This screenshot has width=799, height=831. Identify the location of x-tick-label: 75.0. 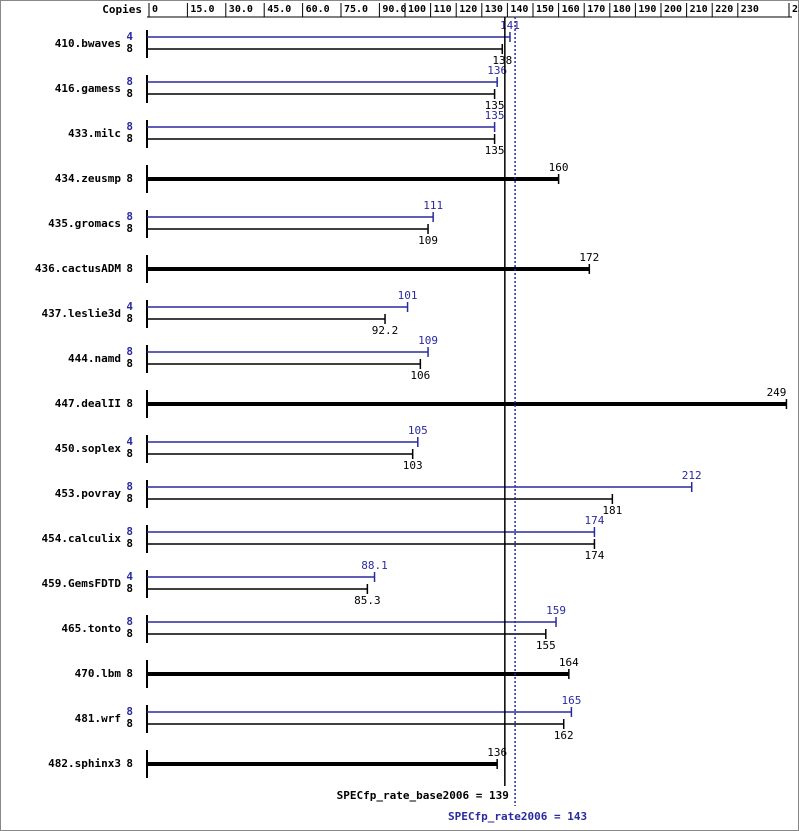
(356, 9).